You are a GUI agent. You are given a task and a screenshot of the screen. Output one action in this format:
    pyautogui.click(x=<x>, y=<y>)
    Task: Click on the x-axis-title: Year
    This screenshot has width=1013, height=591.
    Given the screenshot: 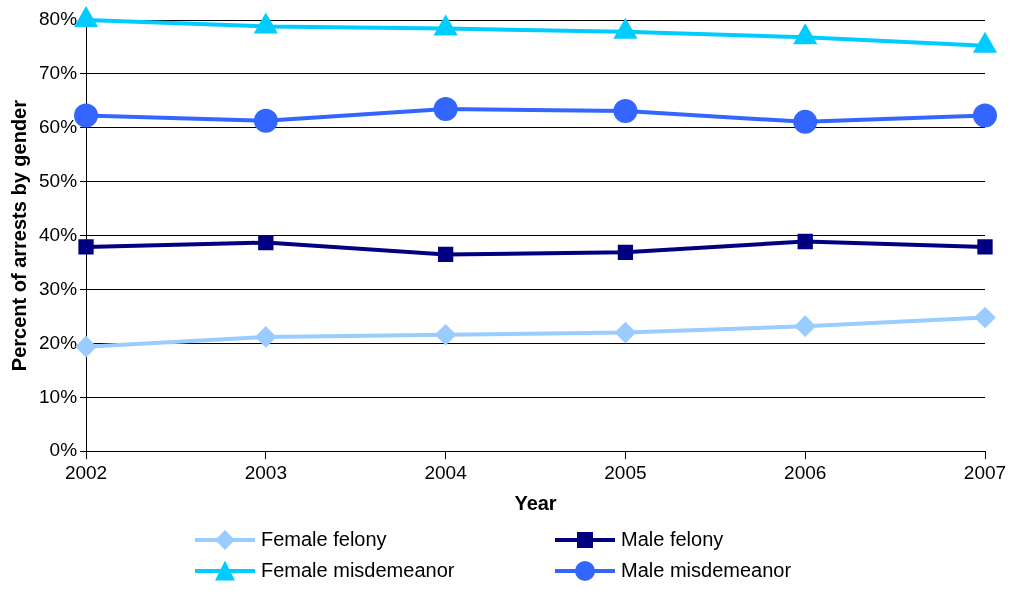 What is the action you would take?
    pyautogui.click(x=535, y=502)
    